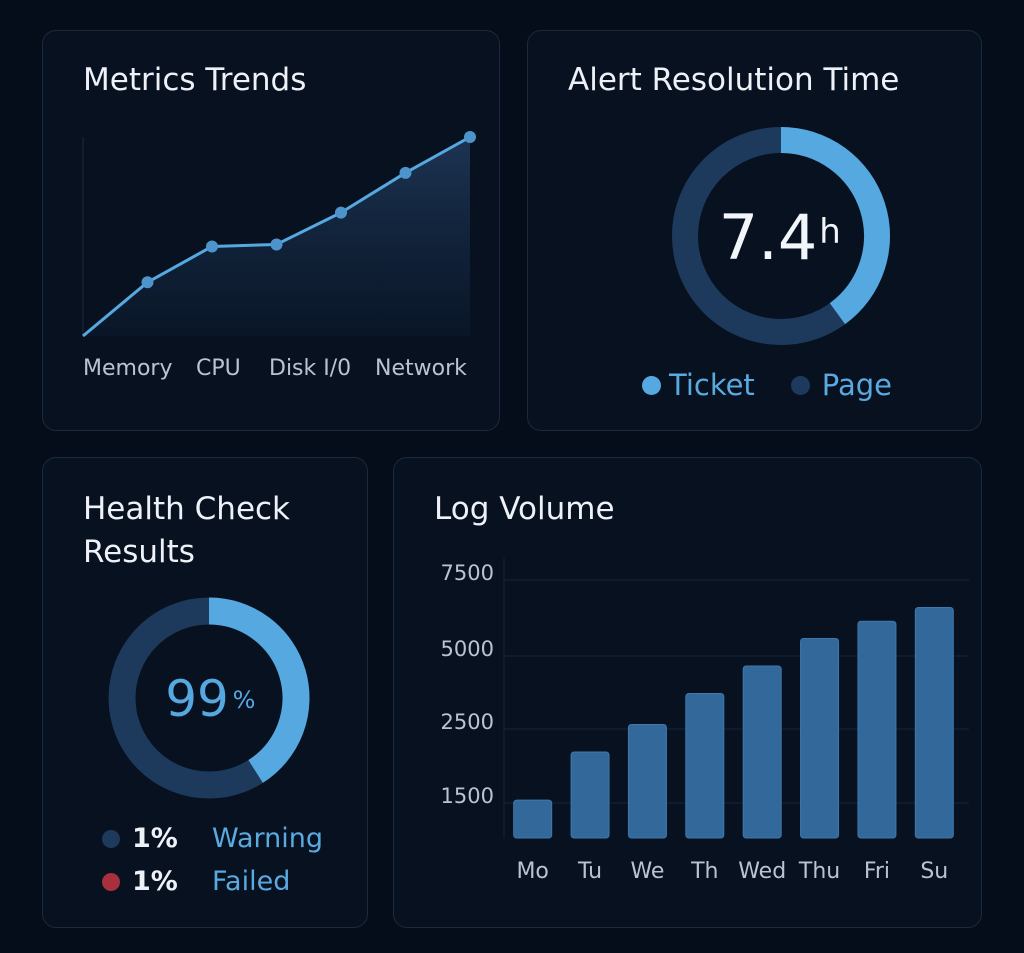  What do you see at coordinates (467, 796) in the screenshot?
I see `log-y-tick-label: 1500` at bounding box center [467, 796].